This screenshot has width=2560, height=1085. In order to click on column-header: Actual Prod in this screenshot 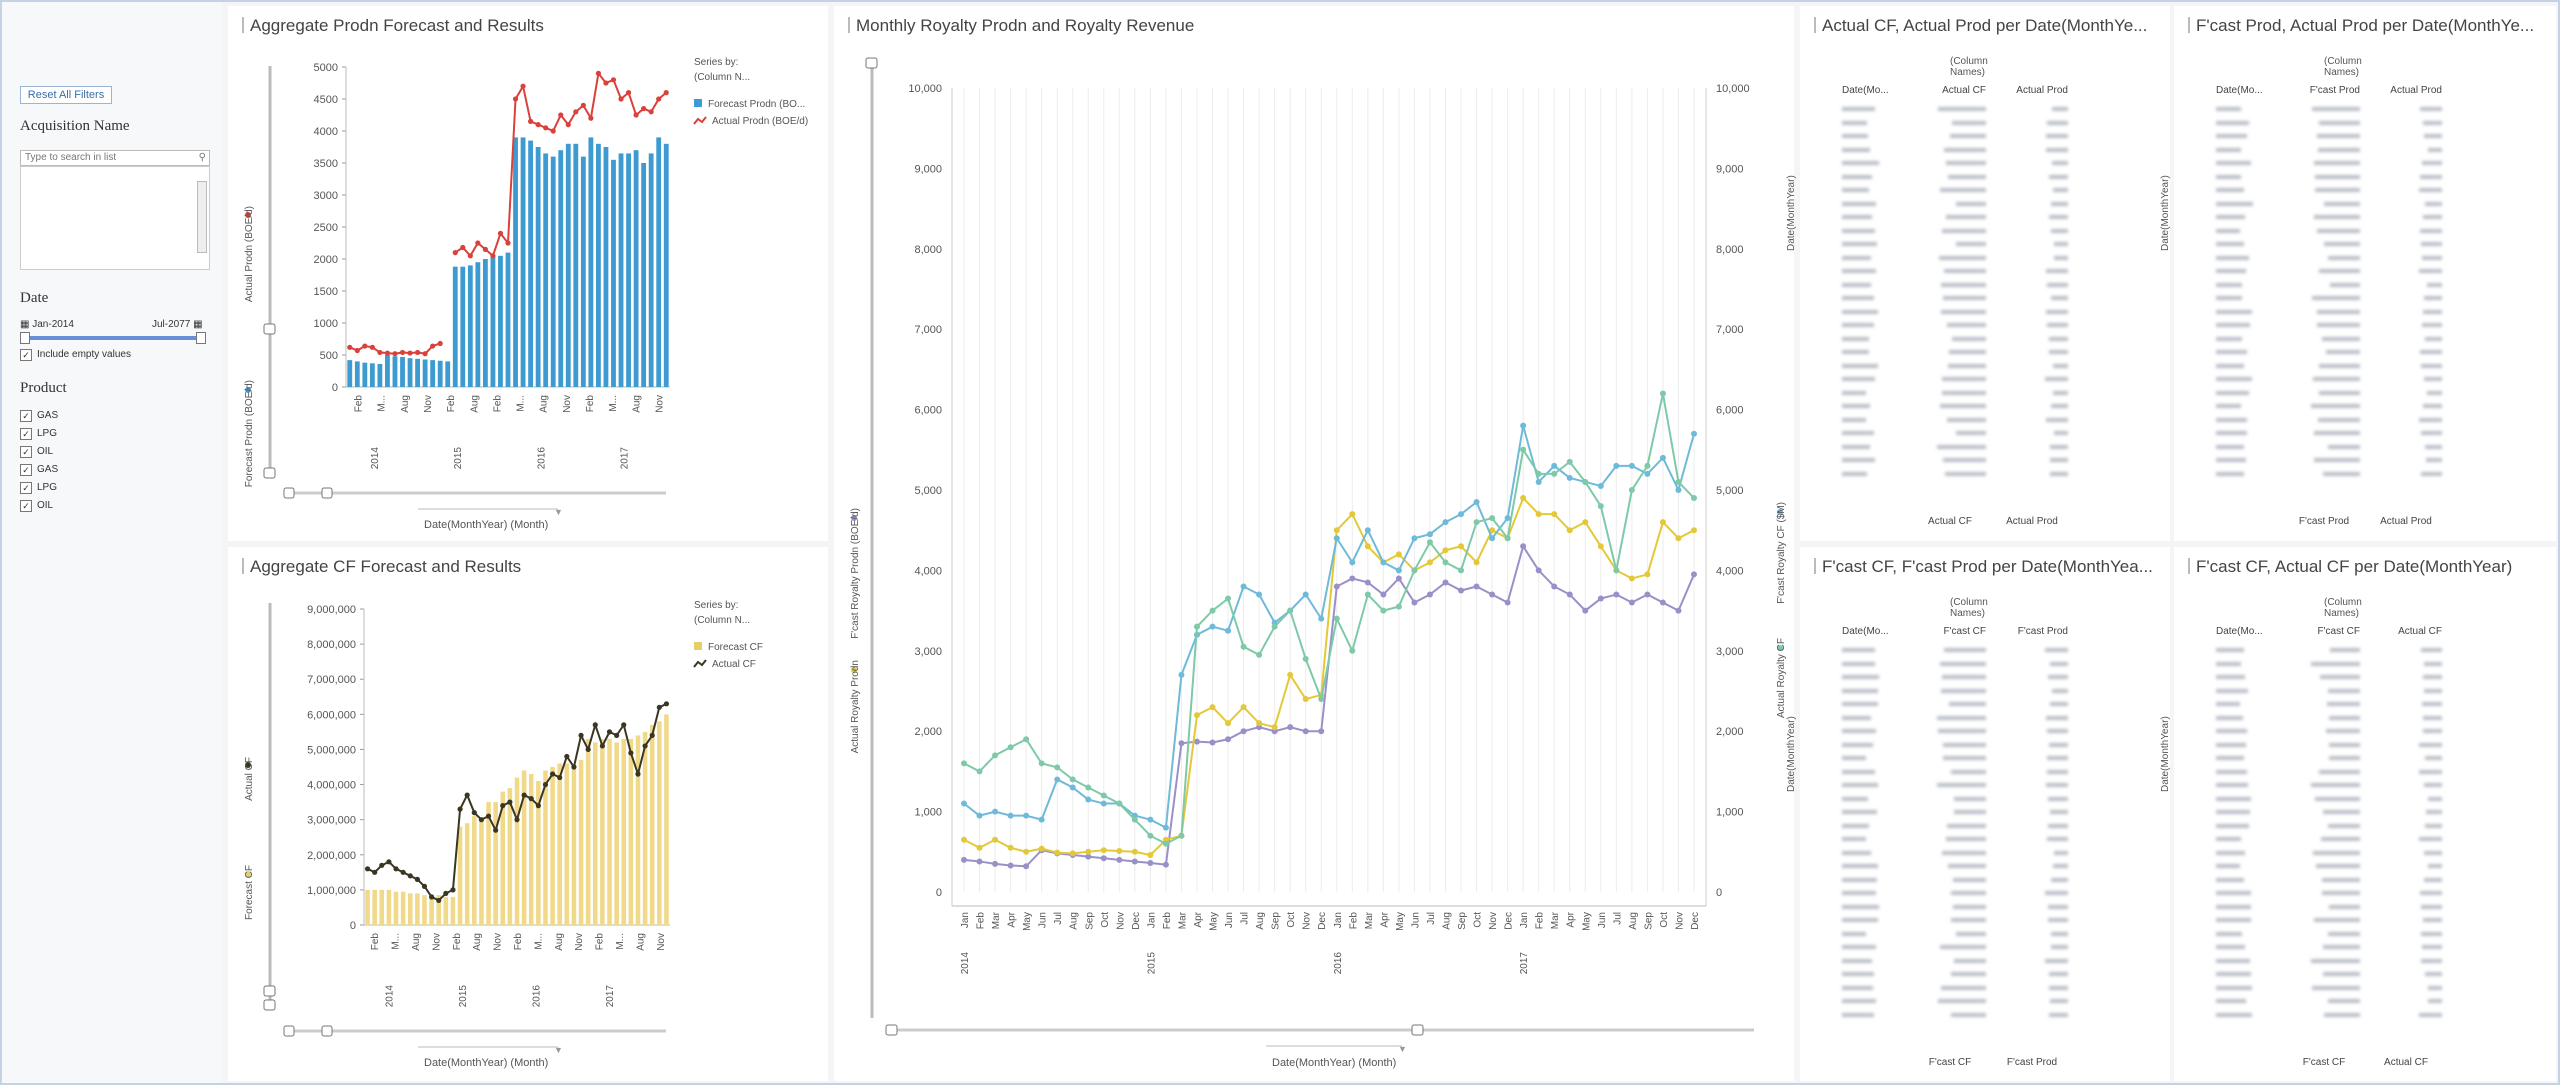, I will do `click(2042, 90)`.